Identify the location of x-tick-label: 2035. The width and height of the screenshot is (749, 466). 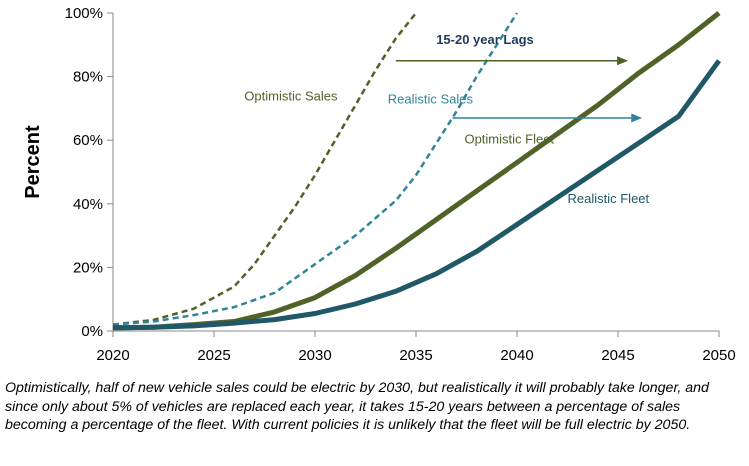
(415, 355).